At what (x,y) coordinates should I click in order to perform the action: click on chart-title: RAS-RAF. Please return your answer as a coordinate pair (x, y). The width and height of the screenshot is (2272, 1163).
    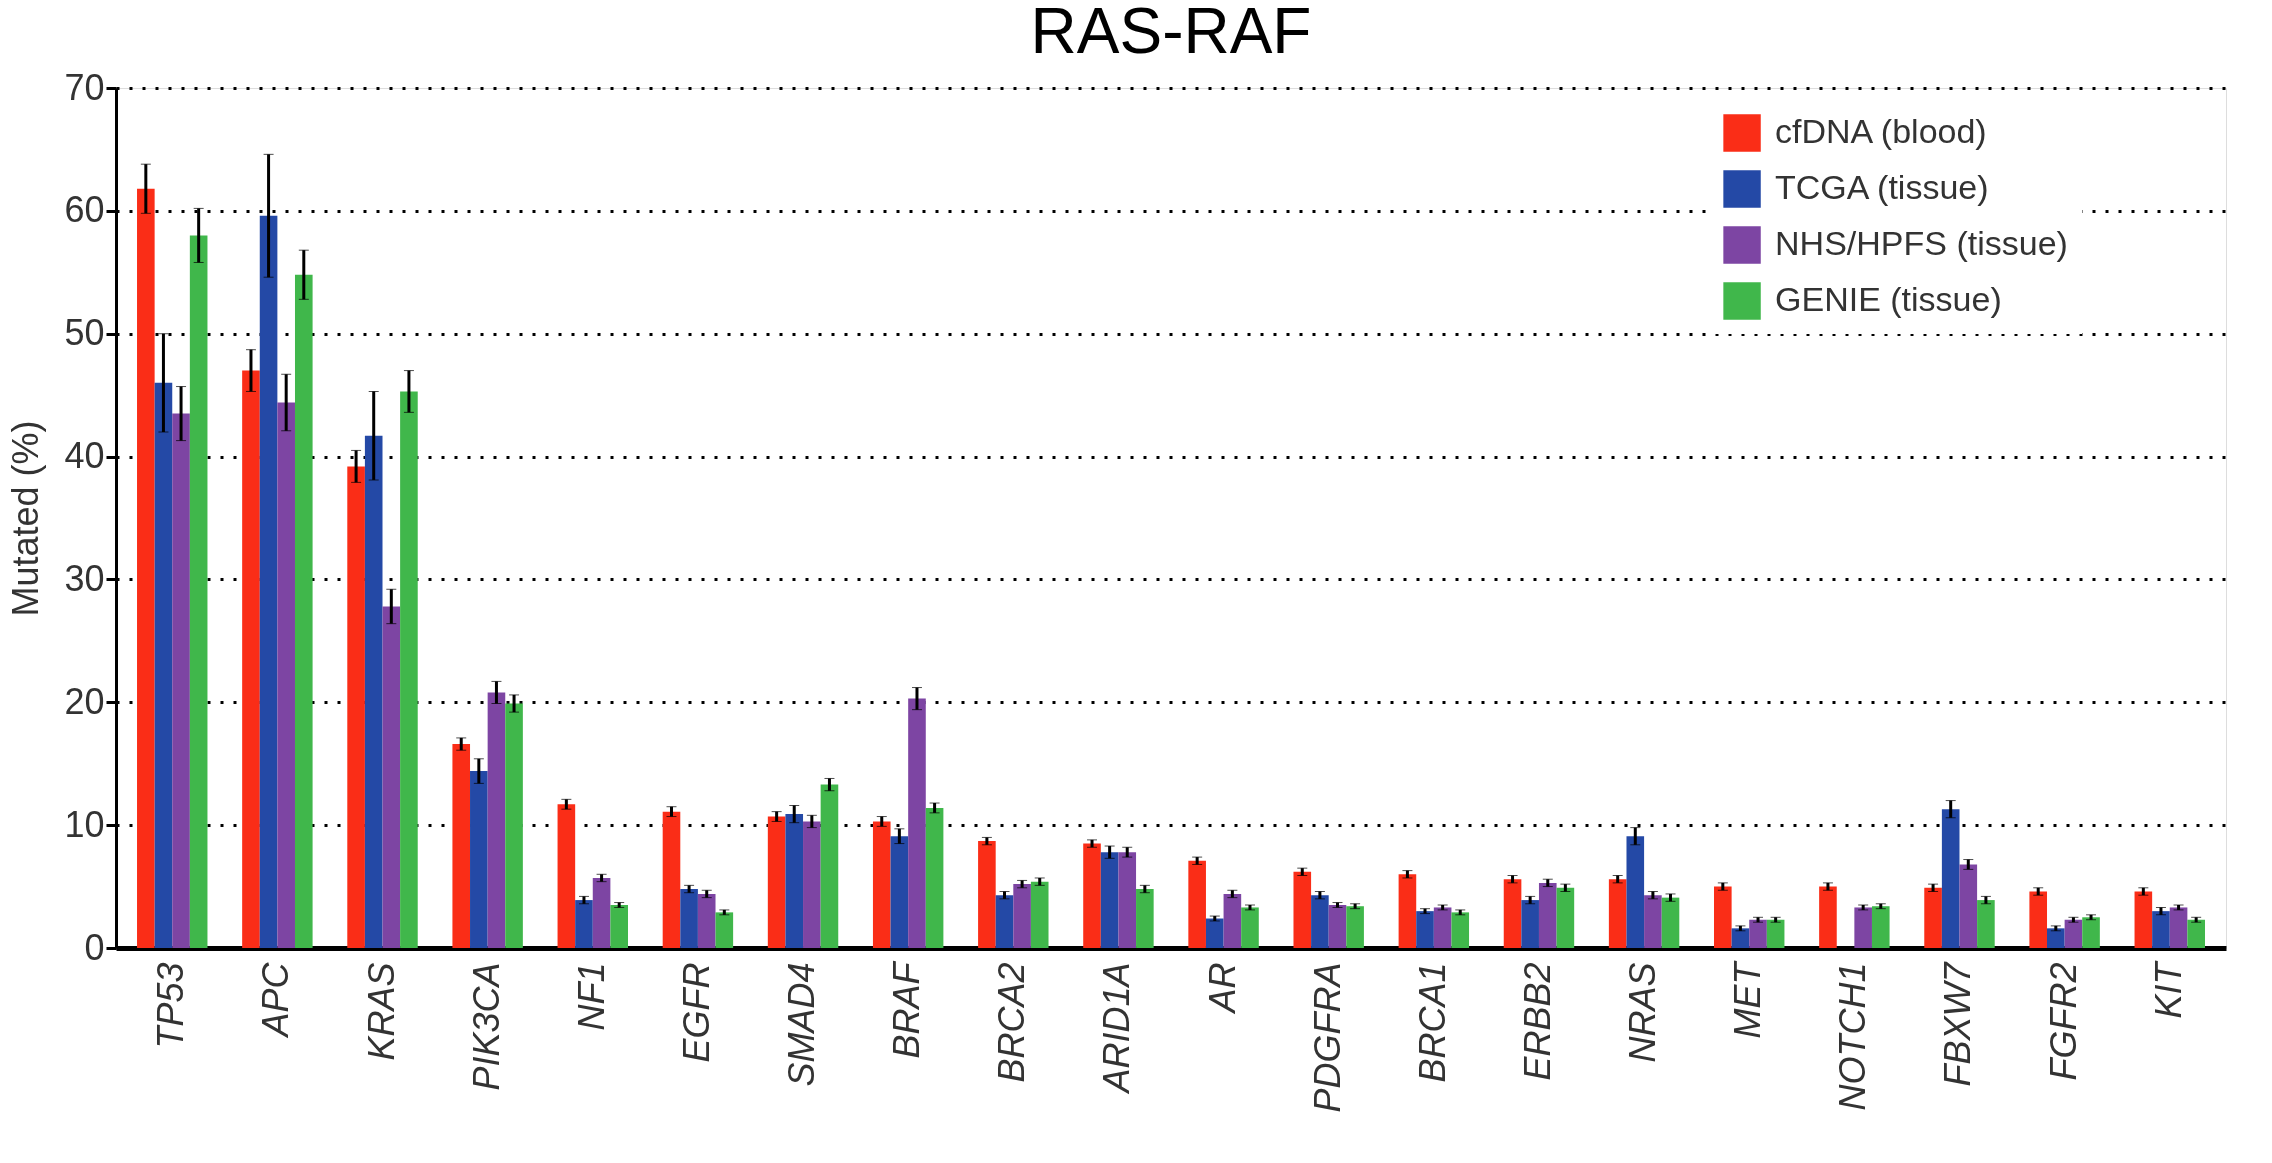
    Looking at the image, I should click on (1171, 33).